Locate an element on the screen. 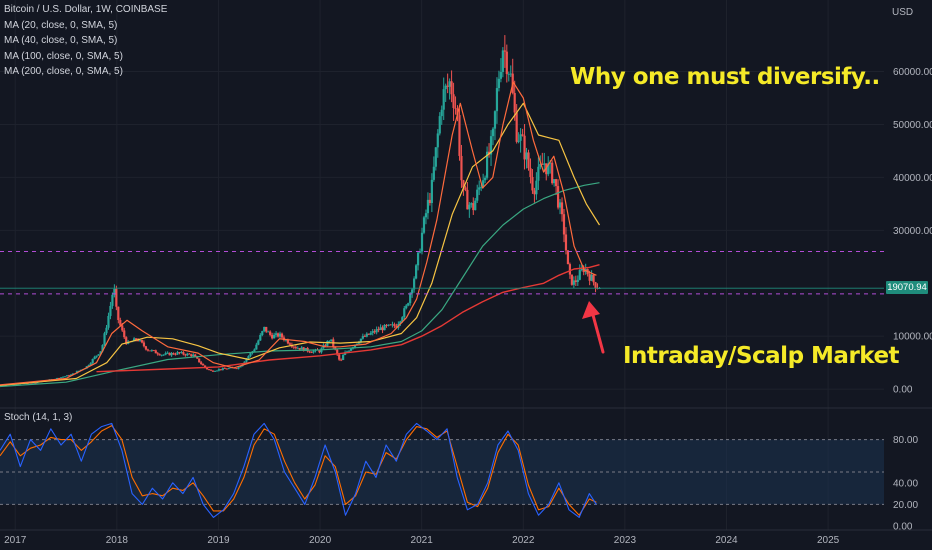  time-tick-label: 2024 is located at coordinates (726, 540).